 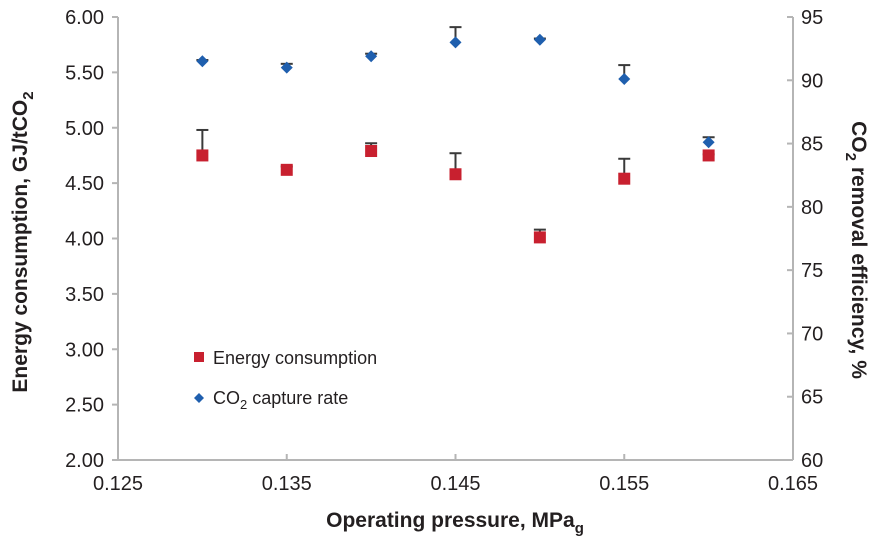 I want to click on x-tick-label: 0.125, so click(x=118, y=484).